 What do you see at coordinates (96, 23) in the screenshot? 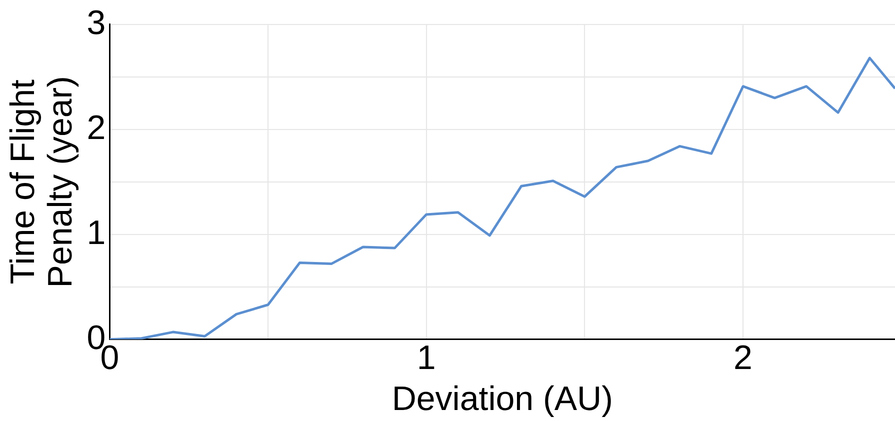
I see `y-tick-label: 3` at bounding box center [96, 23].